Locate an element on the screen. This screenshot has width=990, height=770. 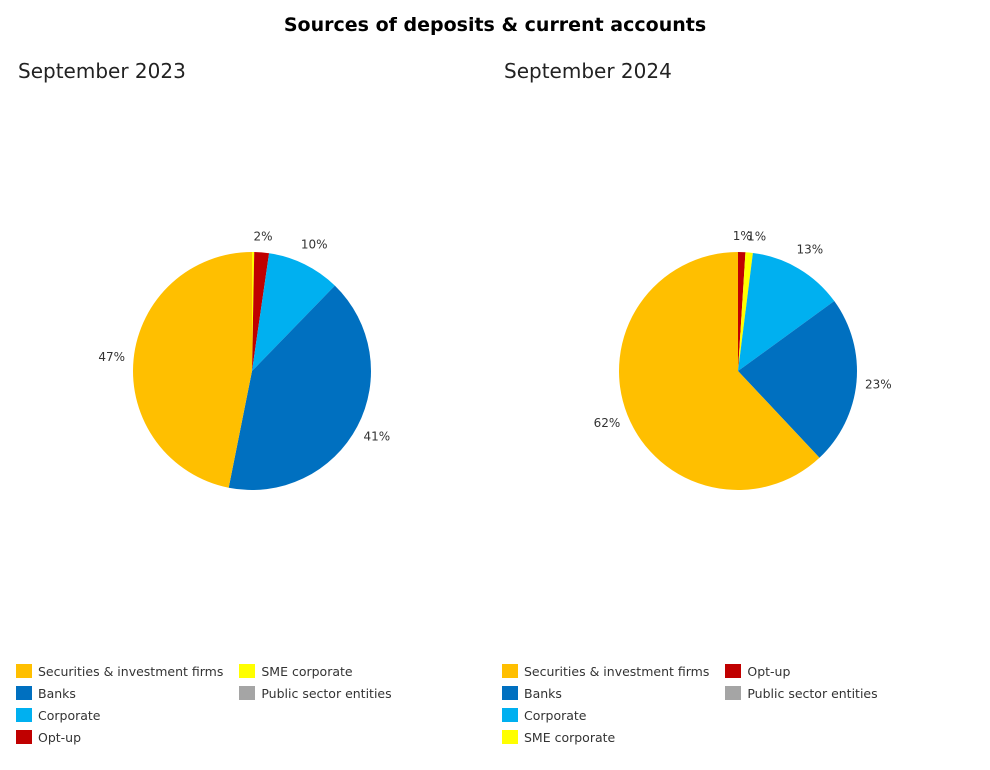
data-label-securities-investment-firms: 47% is located at coordinates (111, 357).